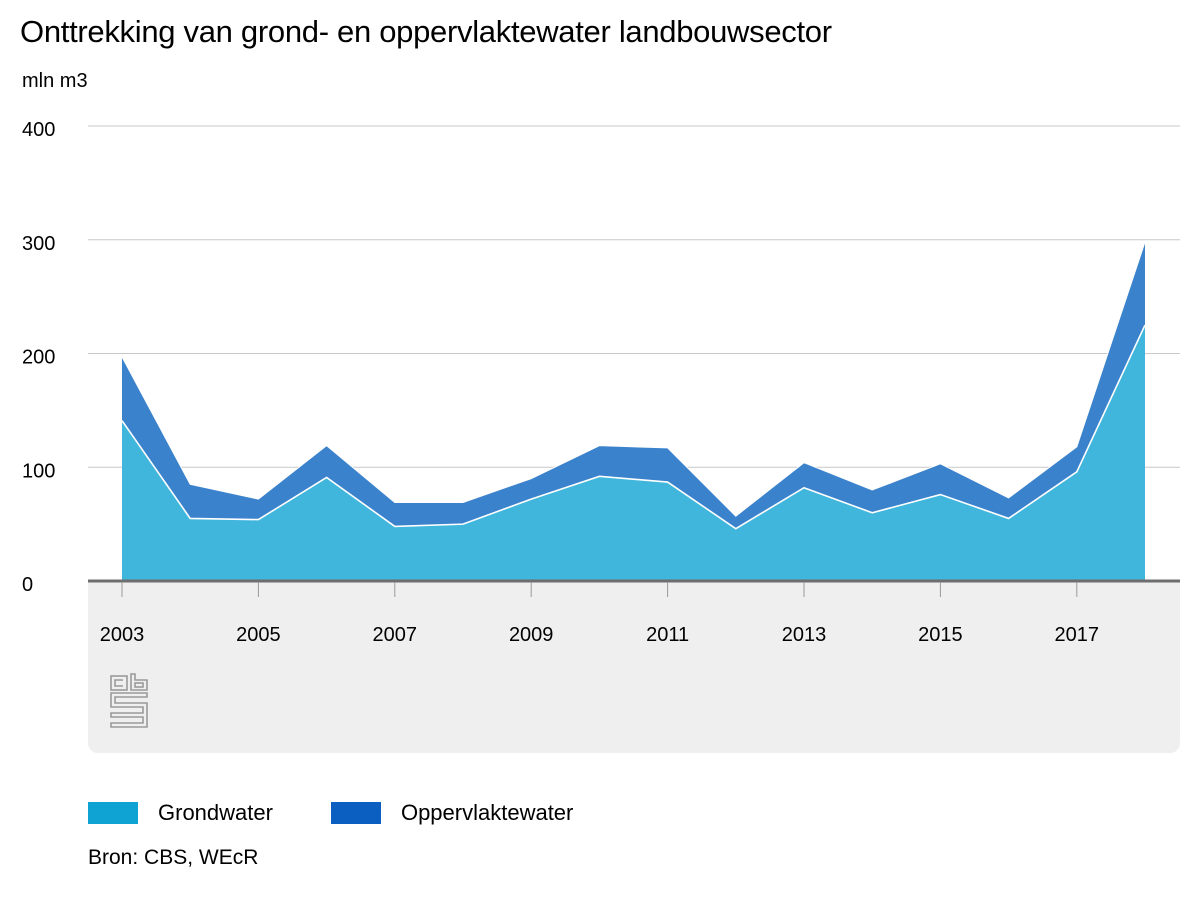 This screenshot has height=900, width=1200. Describe the element at coordinates (395, 635) in the screenshot. I see `x-tick-label-2007: 2007` at that location.